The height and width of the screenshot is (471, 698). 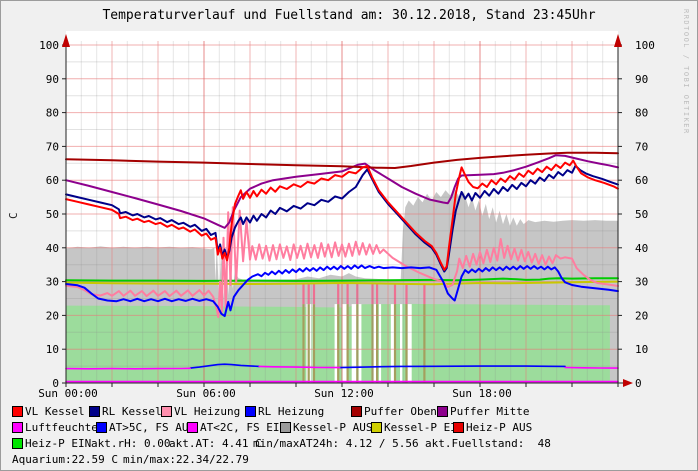 I want to click on legend-swatch-luftfeuchte, so click(x=17, y=427).